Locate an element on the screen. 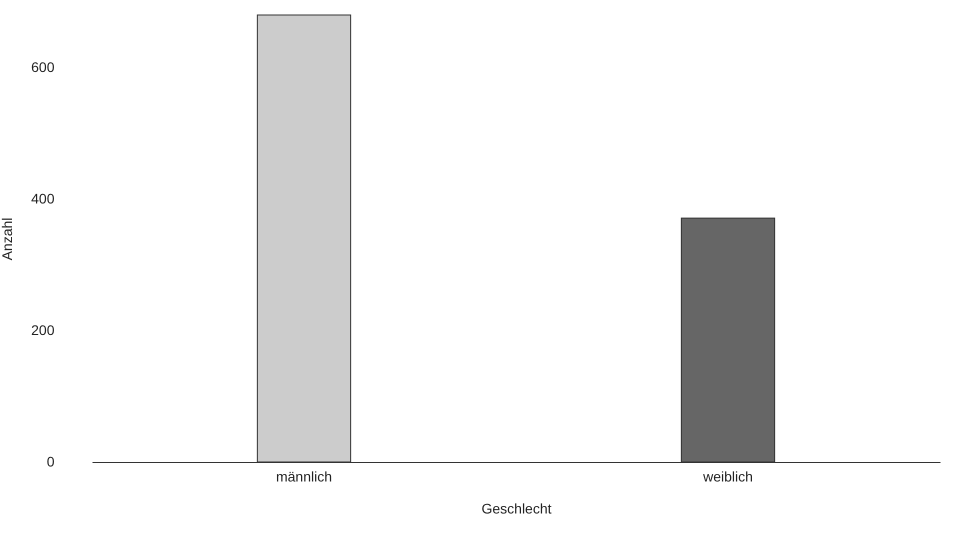 The height and width of the screenshot is (535, 964). x-tick-label: weiblich is located at coordinates (727, 476).